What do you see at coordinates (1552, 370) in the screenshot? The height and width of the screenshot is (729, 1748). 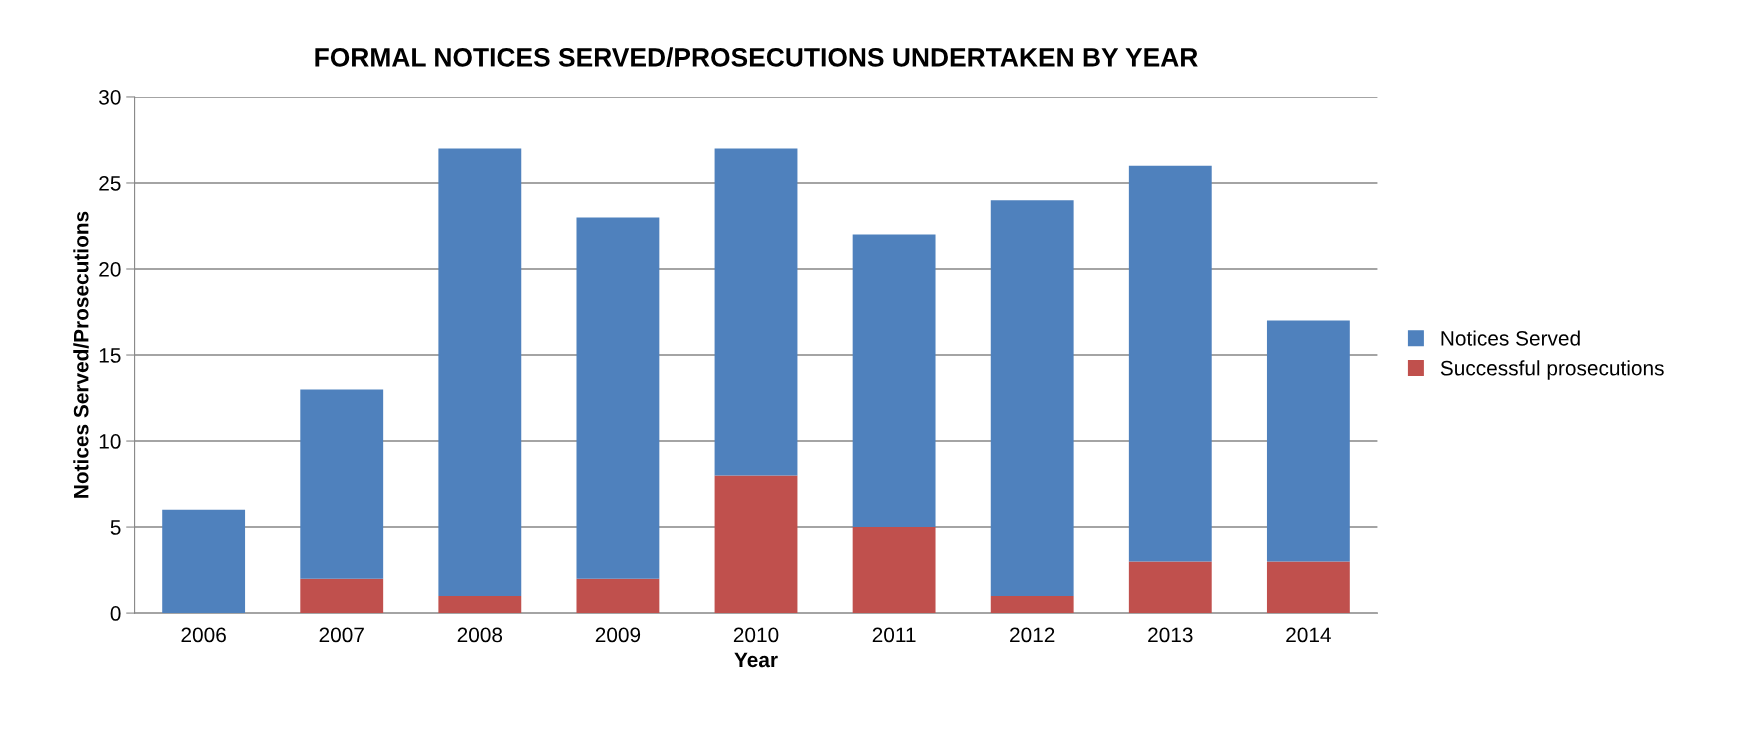 I see `legend-label: Successful prosecutions` at bounding box center [1552, 370].